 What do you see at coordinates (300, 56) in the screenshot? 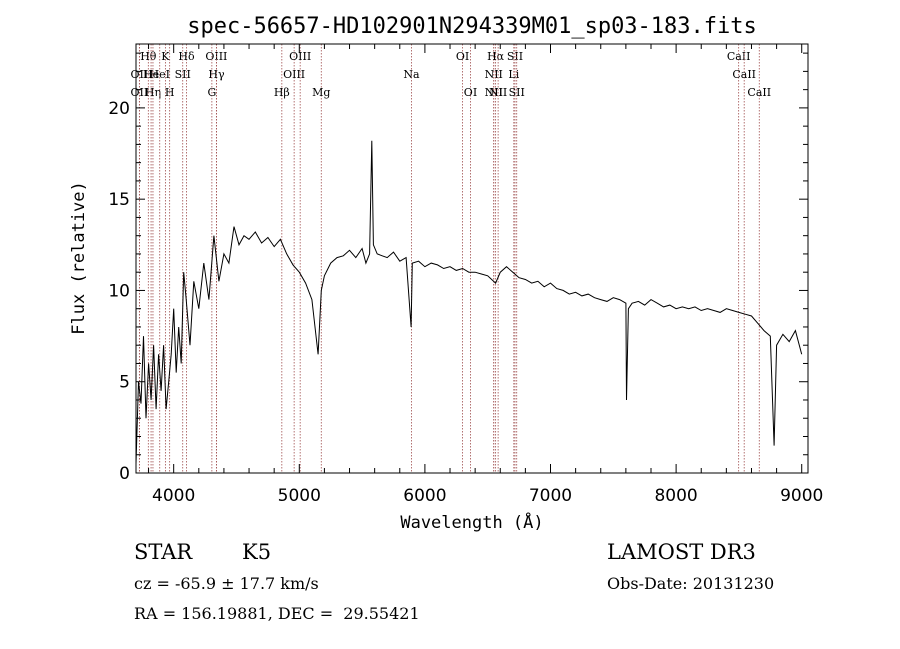
I see `marker-label-15: OIII` at bounding box center [300, 56].